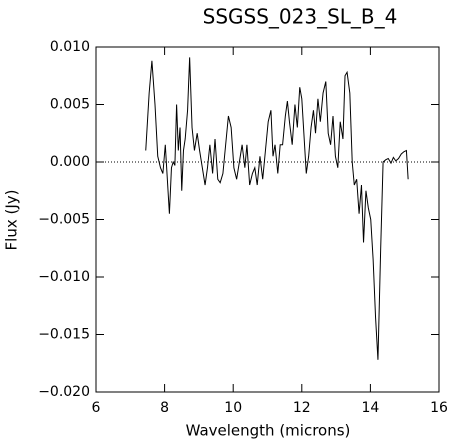 This screenshot has height=442, width=452. What do you see at coordinates (12, 220) in the screenshot?
I see `y-axis-label: Flux (Jy)` at bounding box center [12, 220].